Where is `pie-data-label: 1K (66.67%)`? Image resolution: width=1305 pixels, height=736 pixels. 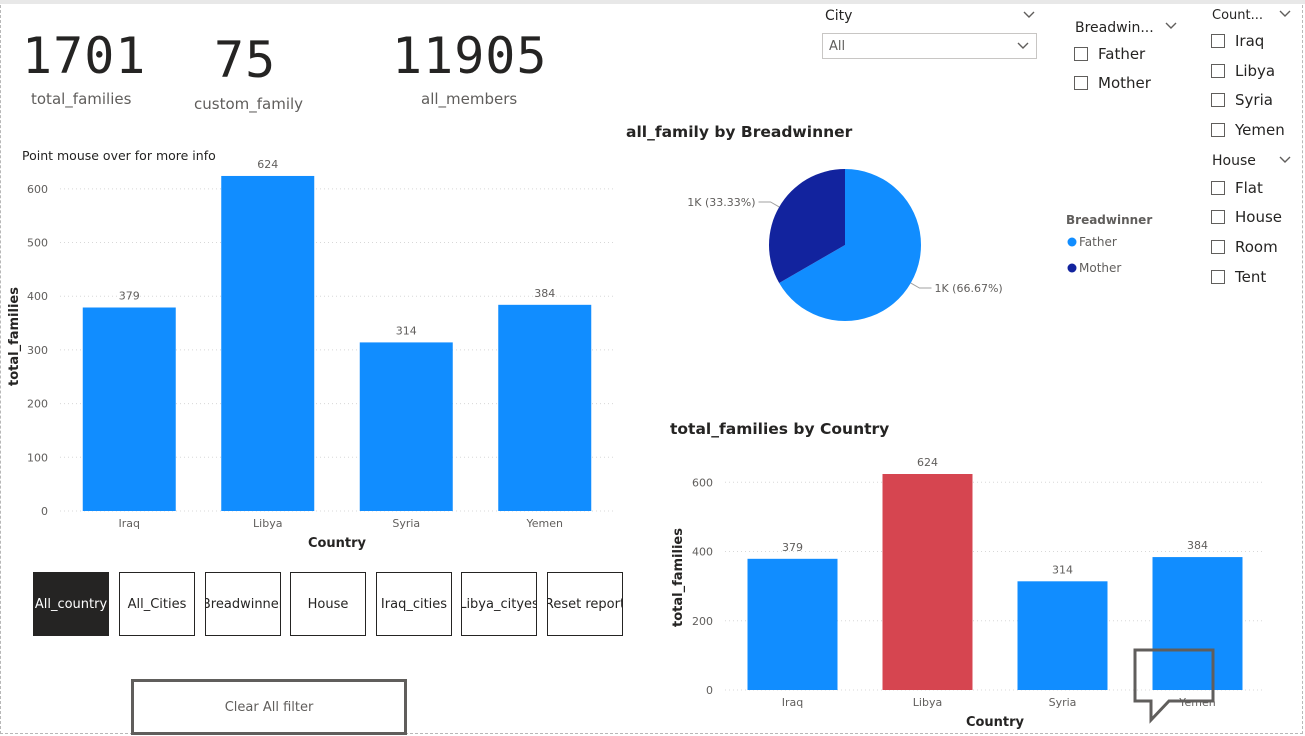
pie-data-label: 1K (66.67%) is located at coordinates (968, 288).